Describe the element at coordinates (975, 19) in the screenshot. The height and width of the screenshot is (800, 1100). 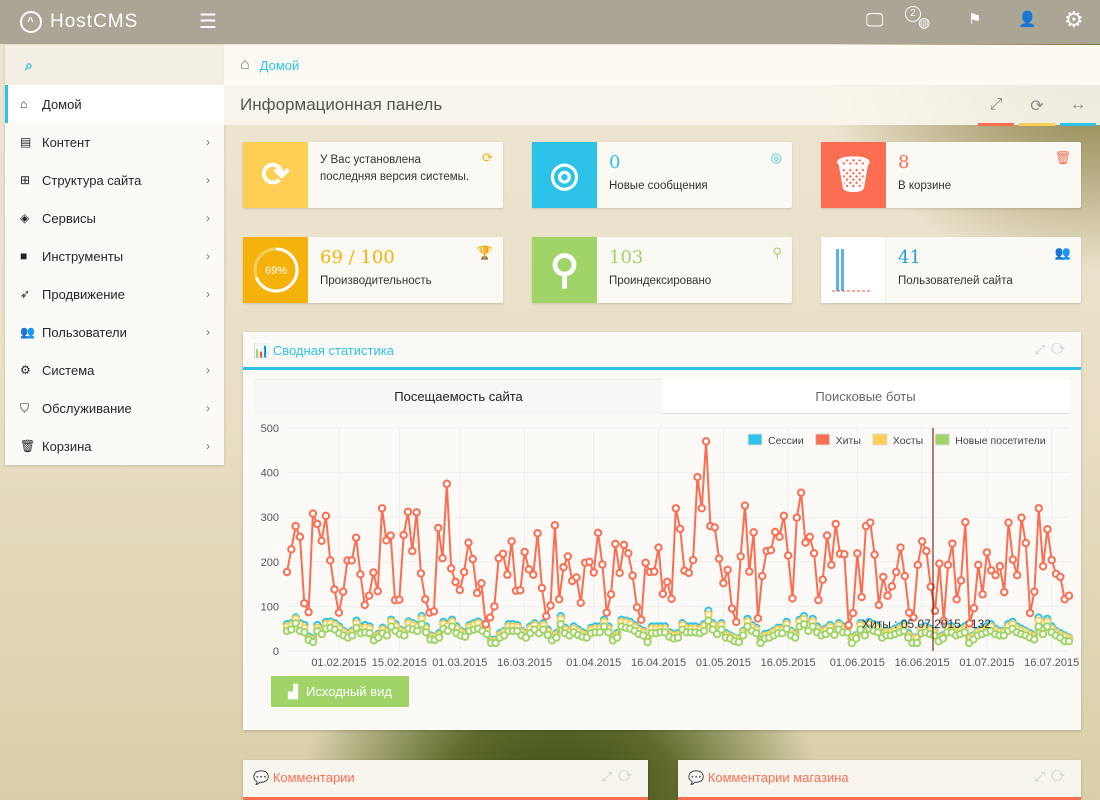
I see `flag-icon: ⚑` at that location.